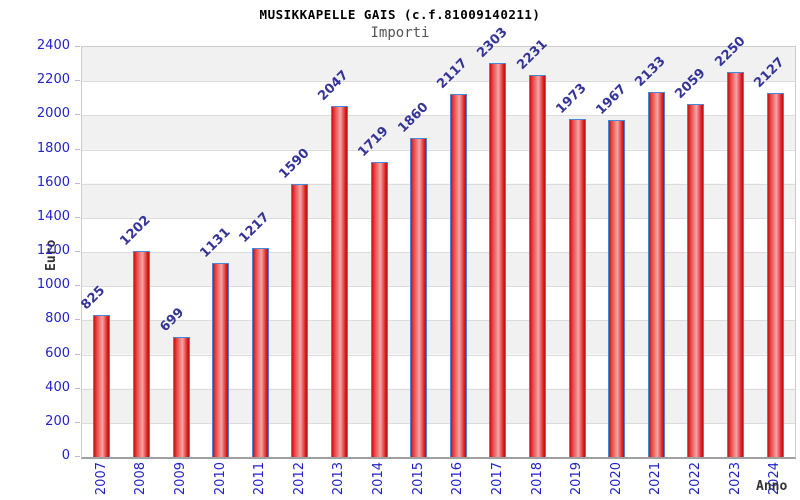  I want to click on x-tick-label: 2020, so click(616, 479).